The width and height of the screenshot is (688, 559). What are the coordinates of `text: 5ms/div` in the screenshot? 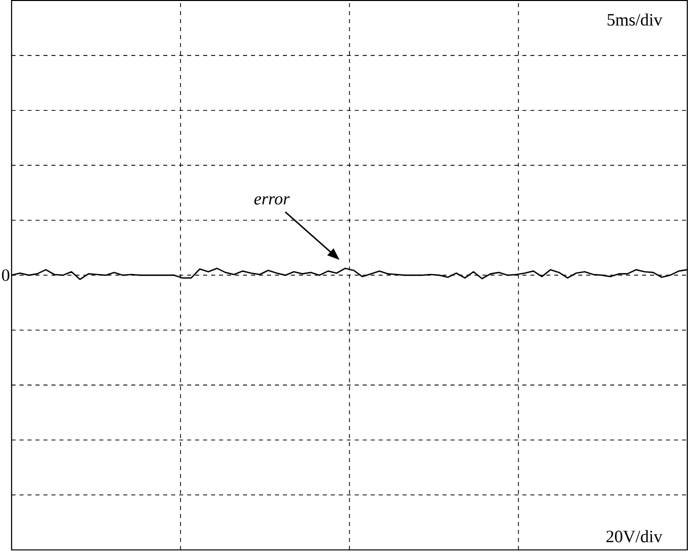 It's located at (635, 19).